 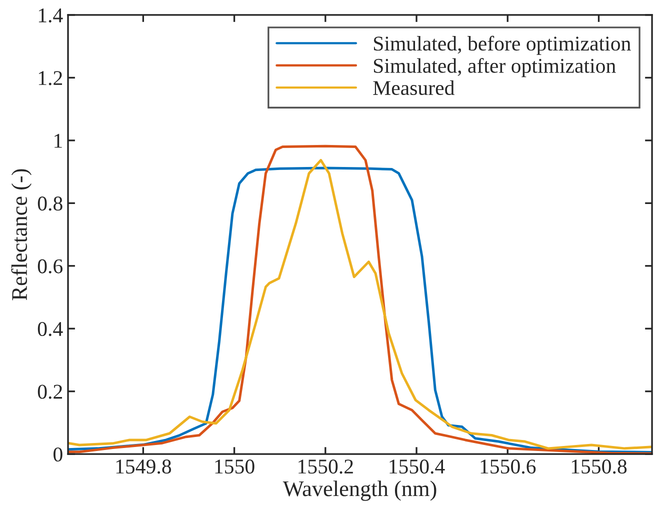 I want to click on y-tick-label: 1.2, so click(x=50, y=78).